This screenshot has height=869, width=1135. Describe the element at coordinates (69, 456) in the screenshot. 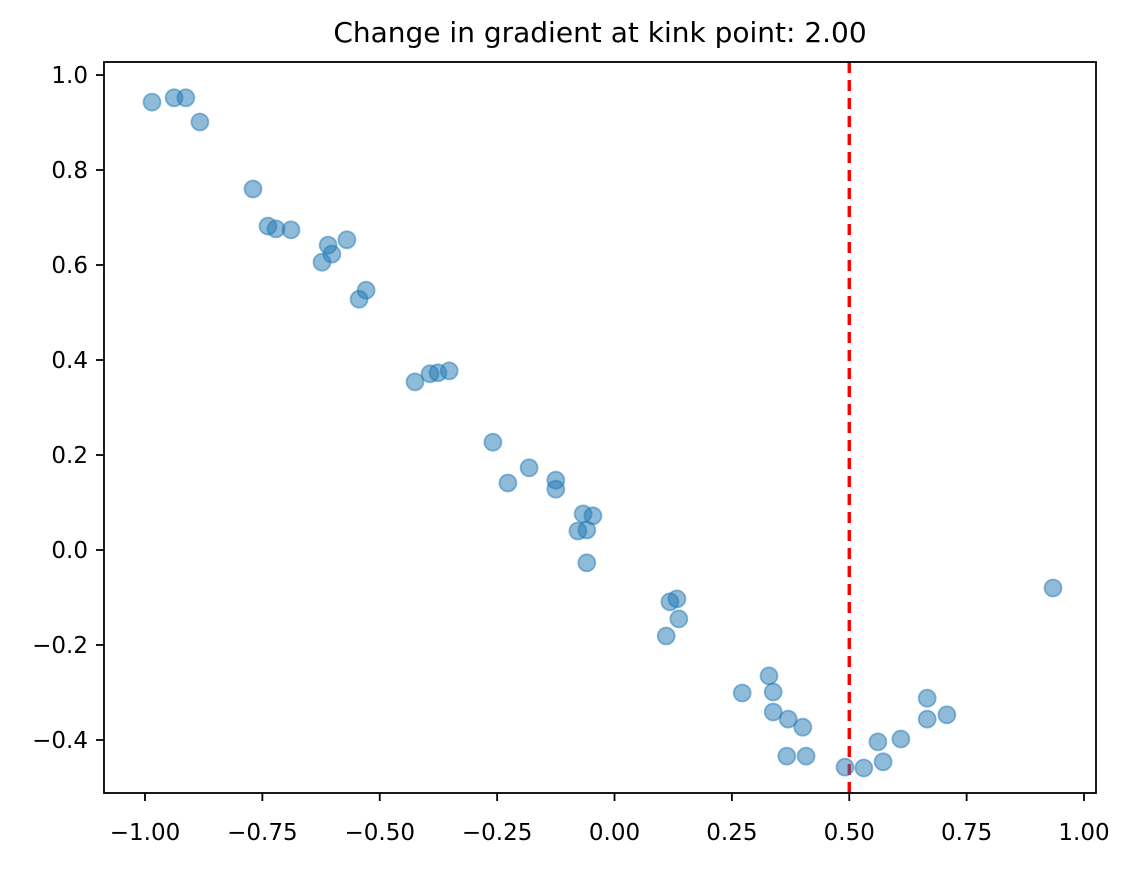

I see `y-tick-label: 0.2` at that location.